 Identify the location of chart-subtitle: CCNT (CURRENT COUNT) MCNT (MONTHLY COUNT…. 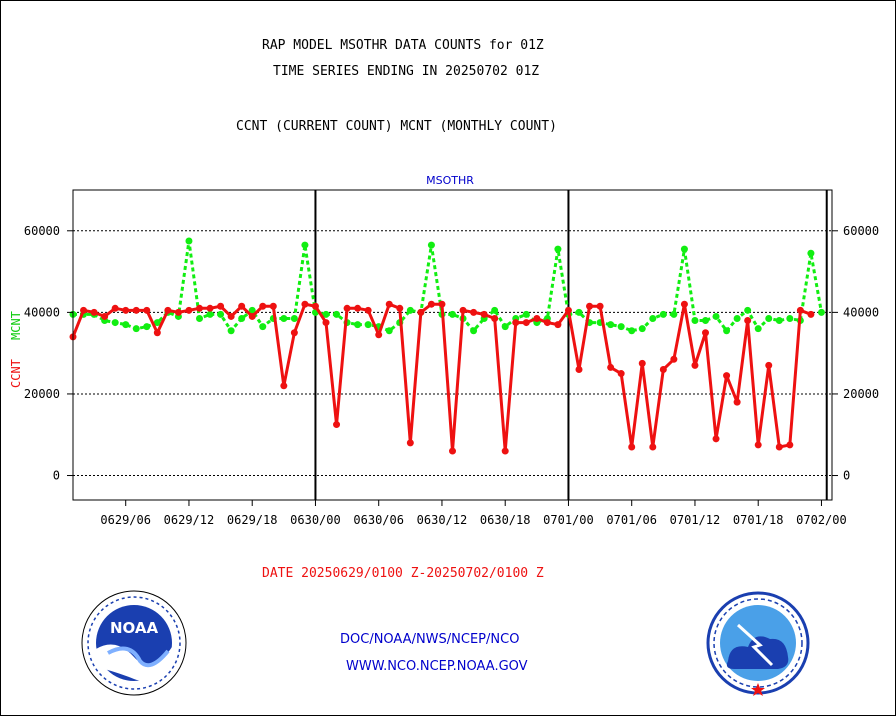
(396, 126).